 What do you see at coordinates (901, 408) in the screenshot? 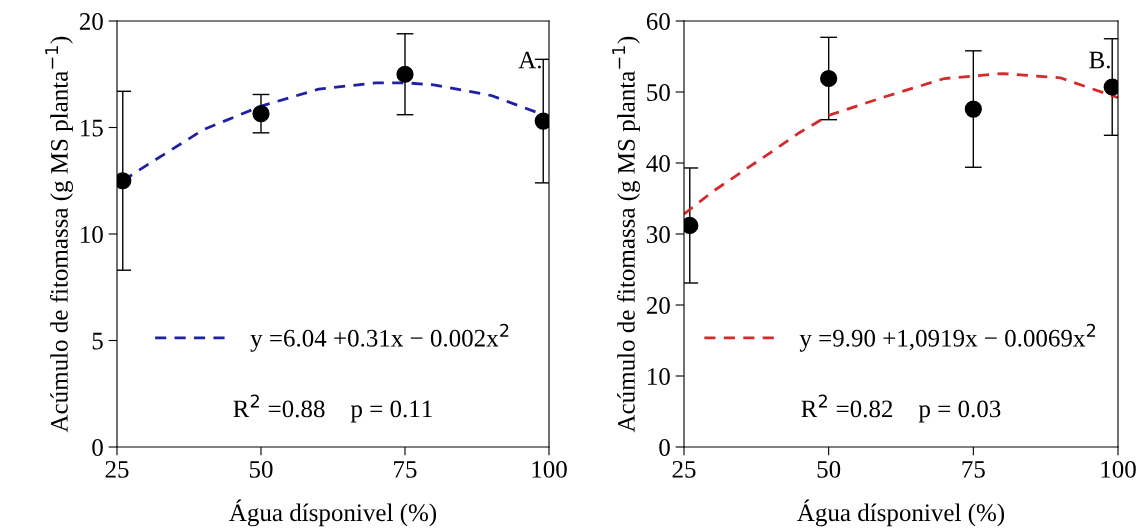
I see `annotation: R$^{2}$ =0.82 p = 0.03` at bounding box center [901, 408].